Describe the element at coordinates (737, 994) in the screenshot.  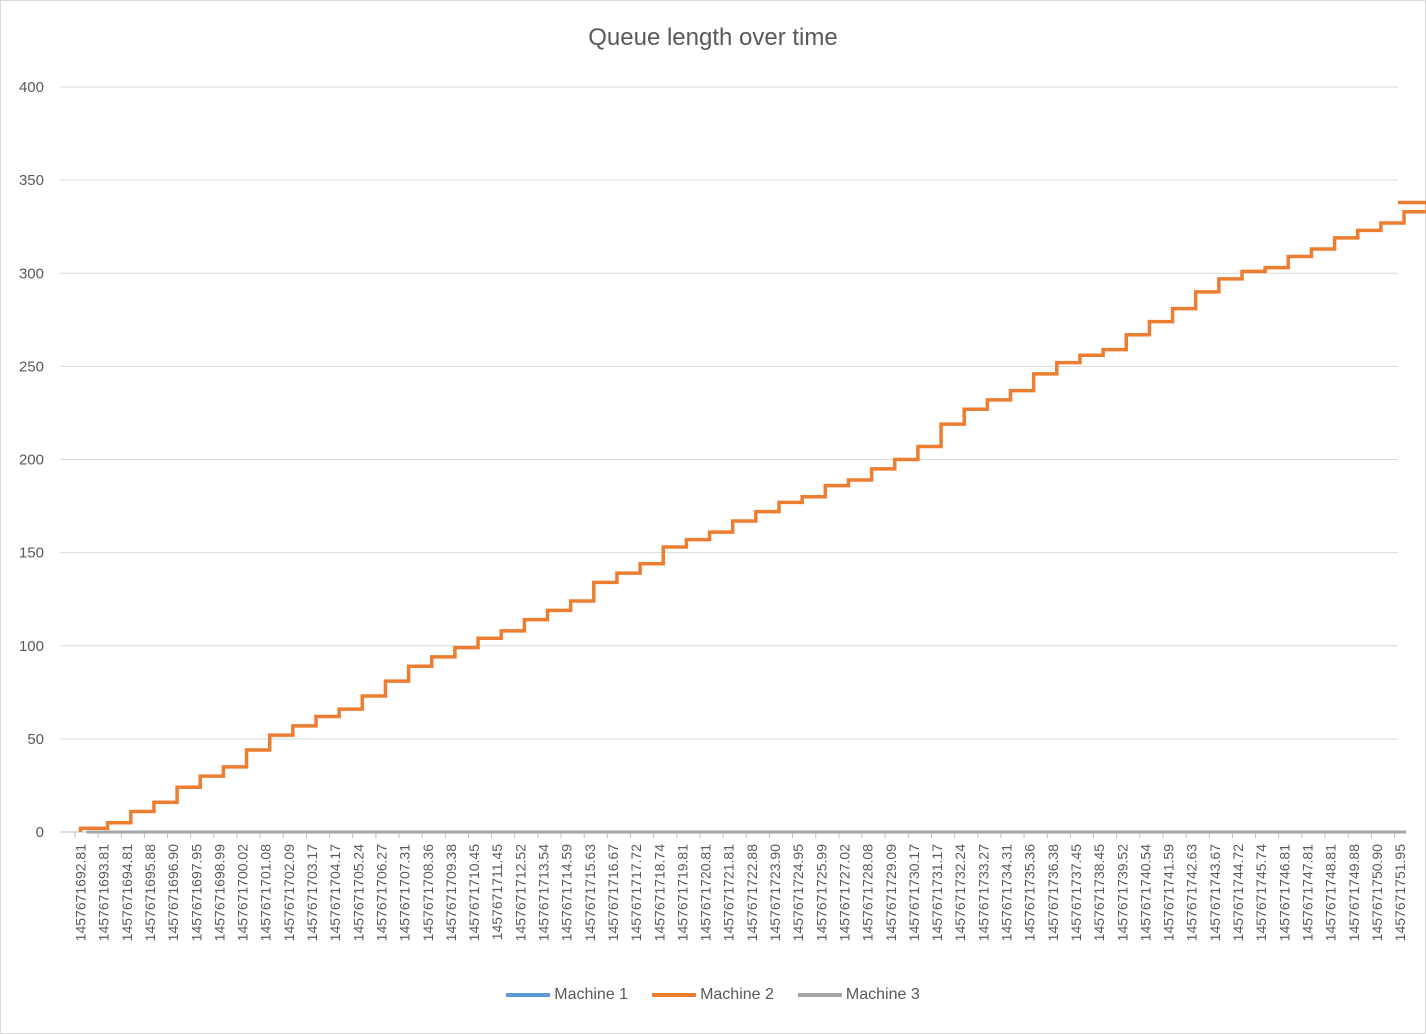
I see `legend-label-machine-2: Machine 2` at that location.